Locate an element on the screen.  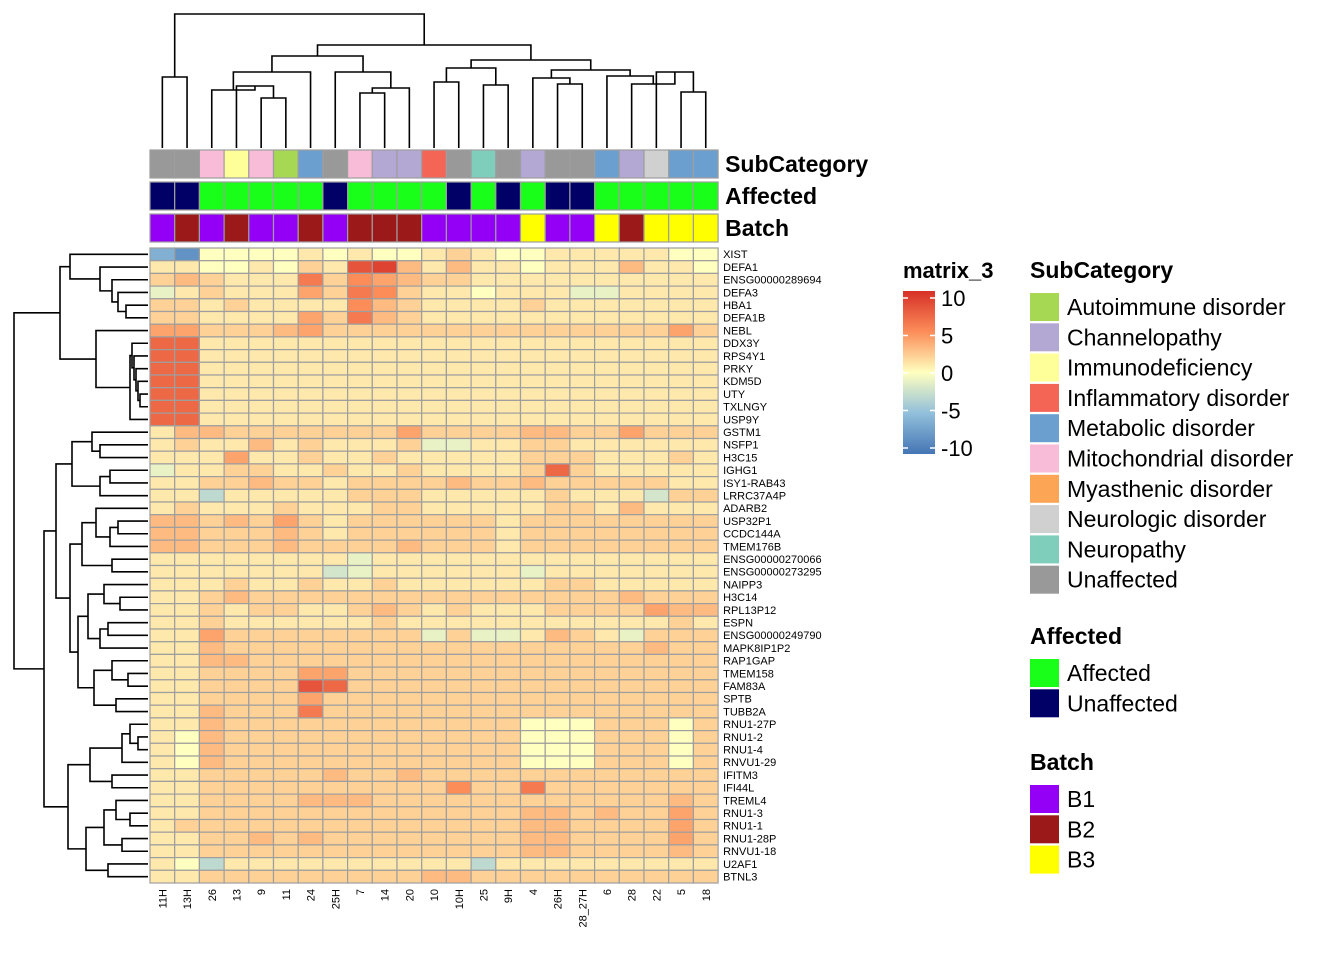
column-label: 25 is located at coordinates (484, 895).